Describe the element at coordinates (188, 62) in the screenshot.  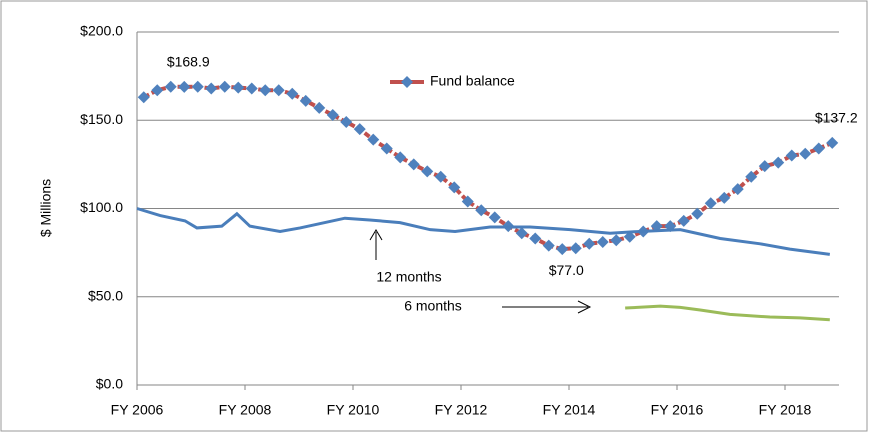
I see `data-label: $168.9` at that location.